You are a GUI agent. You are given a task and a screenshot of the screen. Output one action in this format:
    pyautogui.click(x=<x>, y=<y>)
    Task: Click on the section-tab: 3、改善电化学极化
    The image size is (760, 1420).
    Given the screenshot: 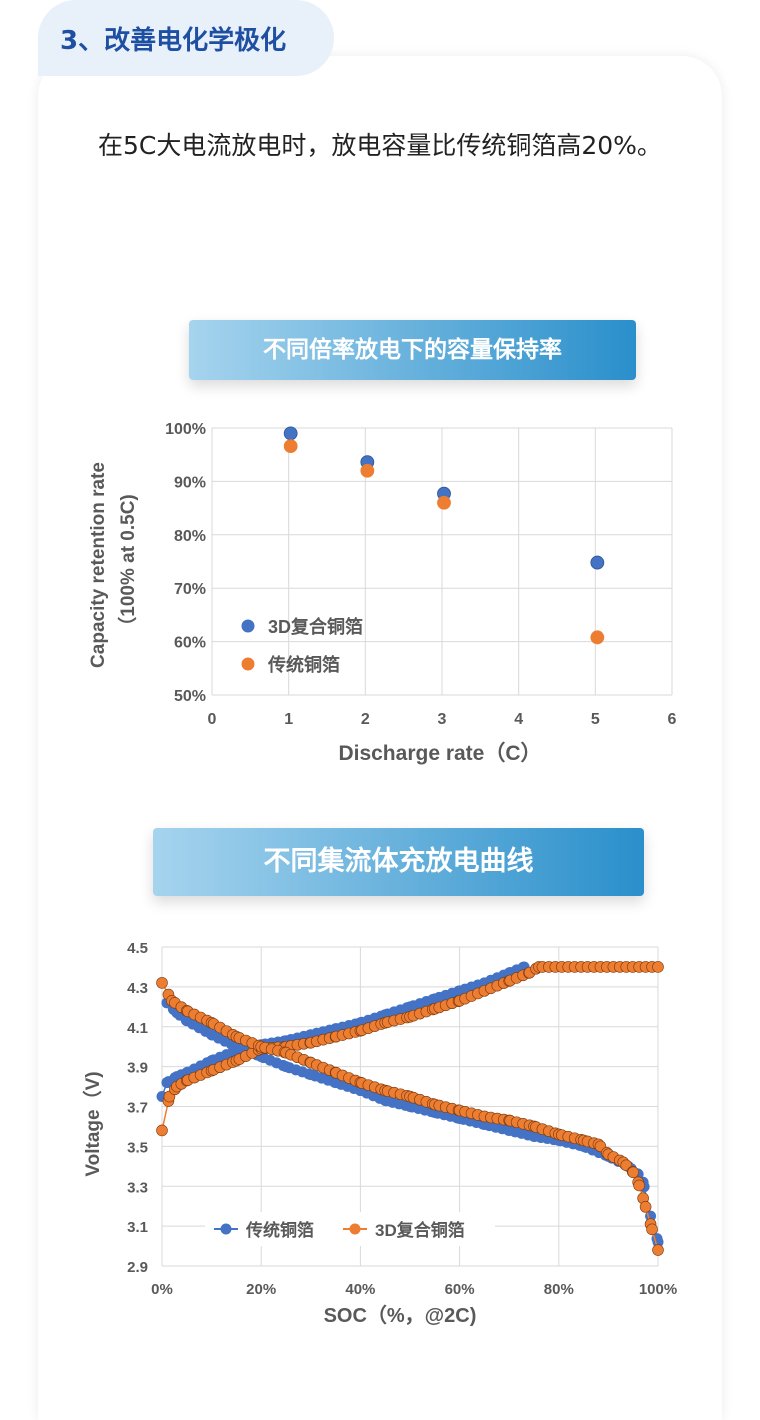 What is the action you would take?
    pyautogui.click(x=186, y=38)
    